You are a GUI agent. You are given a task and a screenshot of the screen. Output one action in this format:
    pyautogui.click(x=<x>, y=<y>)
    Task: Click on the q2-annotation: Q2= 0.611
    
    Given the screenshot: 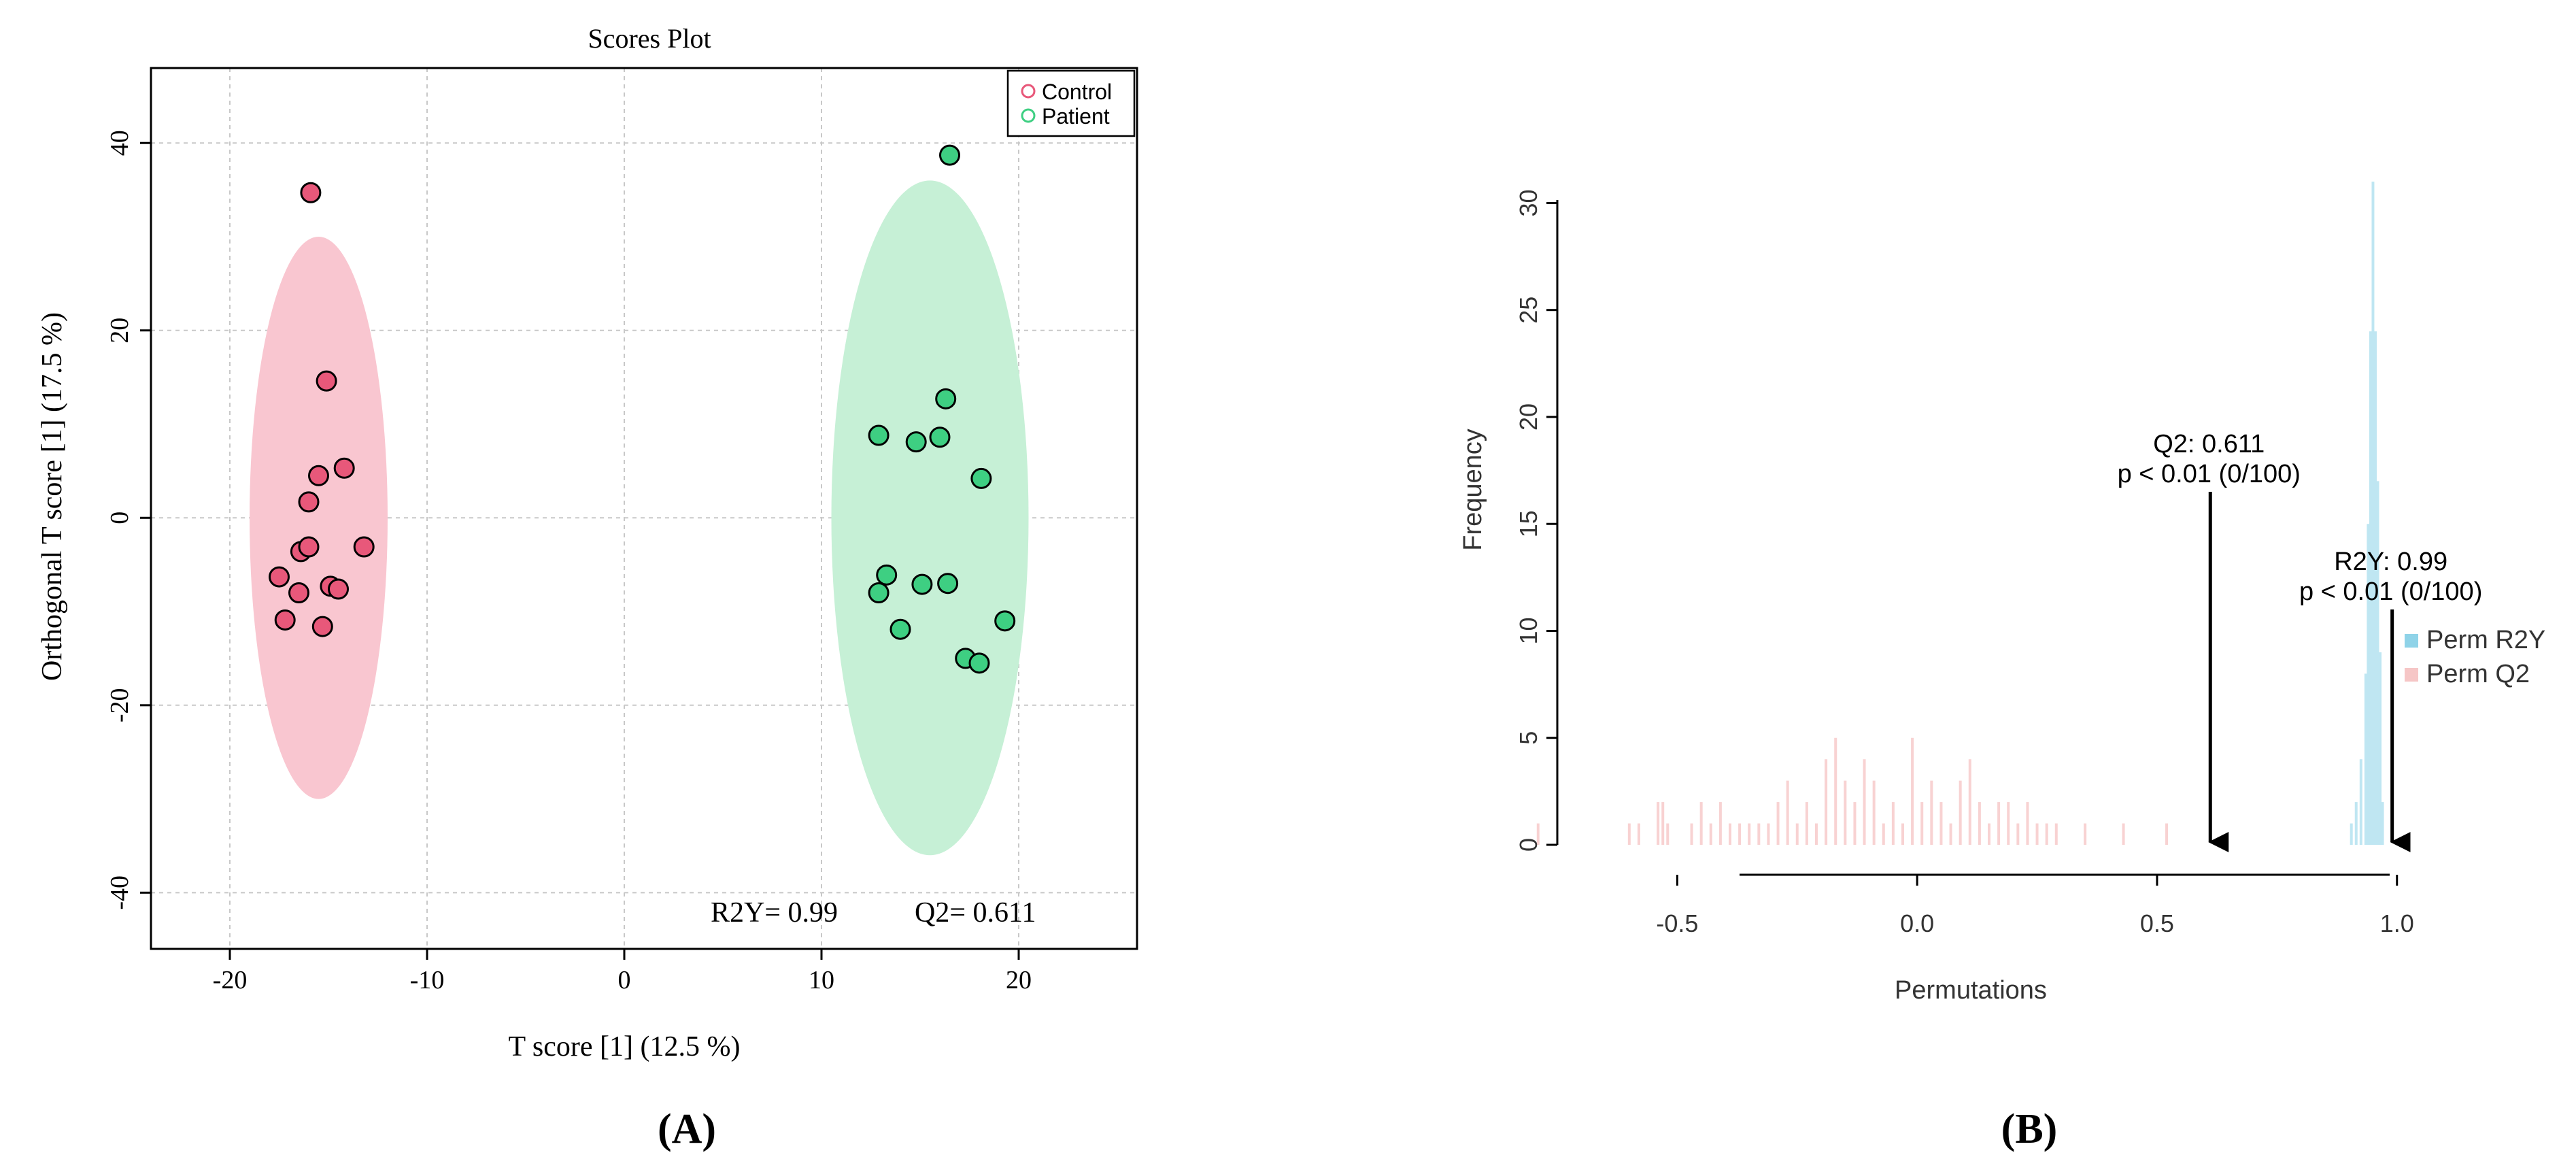 What is the action you would take?
    pyautogui.click(x=975, y=912)
    